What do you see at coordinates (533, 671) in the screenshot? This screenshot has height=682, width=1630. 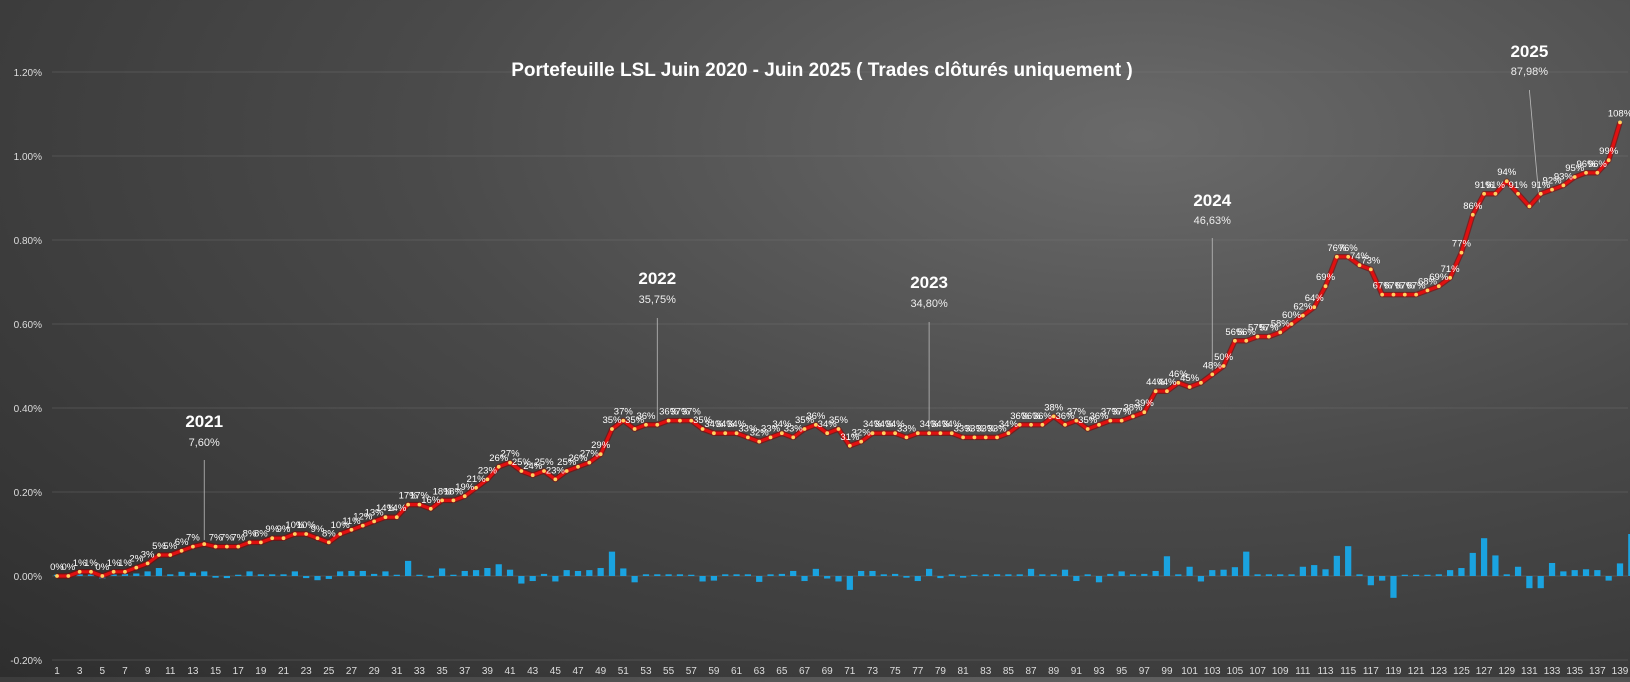 I see `x-tick-label: 43` at bounding box center [533, 671].